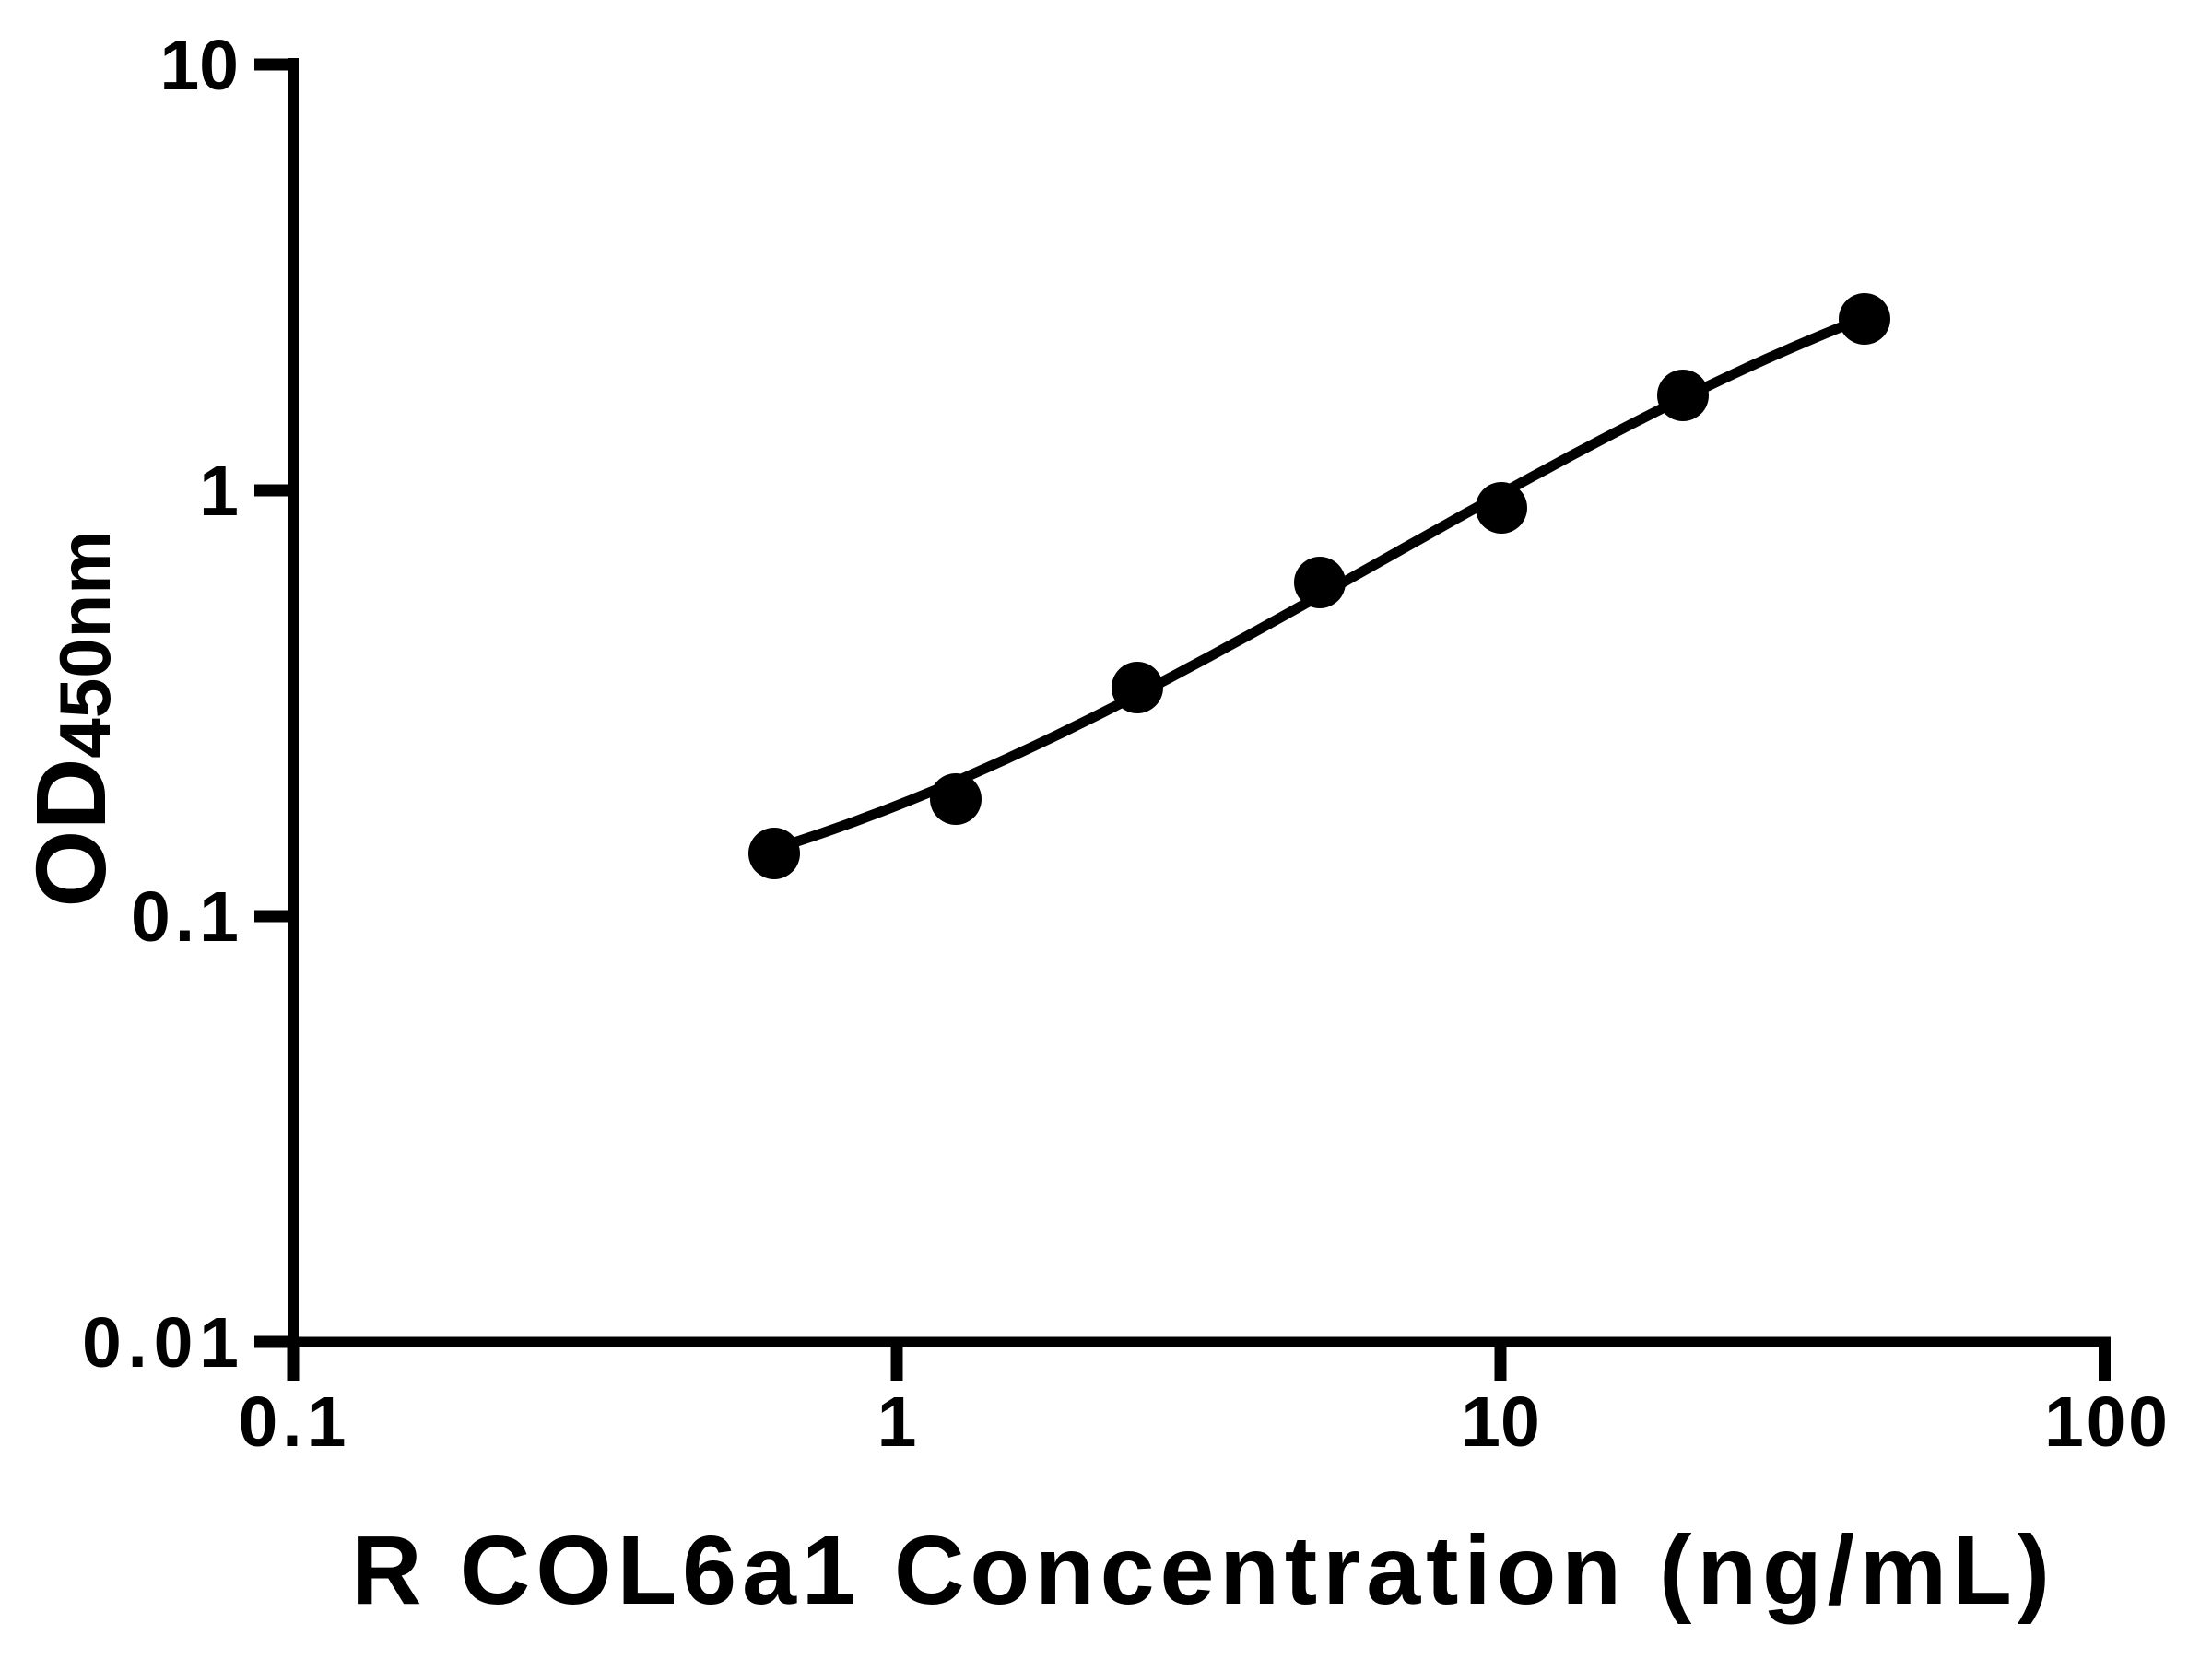 The height and width of the screenshot is (1659, 2212). I want to click on svg-text: 0.01, so click(160, 1342).